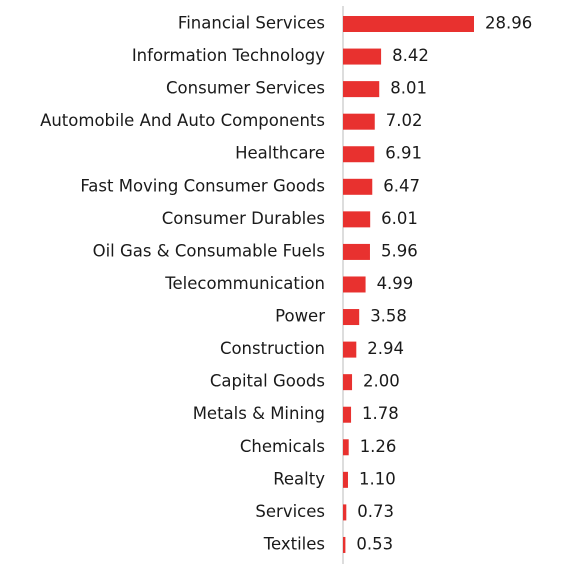  What do you see at coordinates (377, 478) in the screenshot?
I see `value-label: 1.10` at bounding box center [377, 478].